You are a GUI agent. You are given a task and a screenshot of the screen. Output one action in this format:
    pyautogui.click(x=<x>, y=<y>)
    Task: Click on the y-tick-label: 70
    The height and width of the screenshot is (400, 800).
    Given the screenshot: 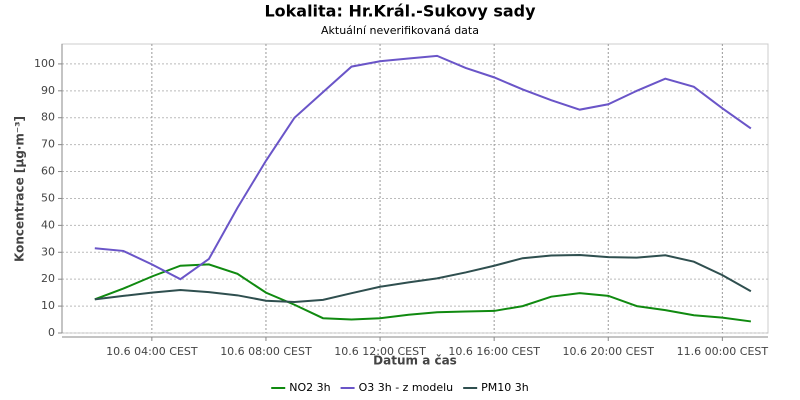 What is the action you would take?
    pyautogui.click(x=48, y=144)
    